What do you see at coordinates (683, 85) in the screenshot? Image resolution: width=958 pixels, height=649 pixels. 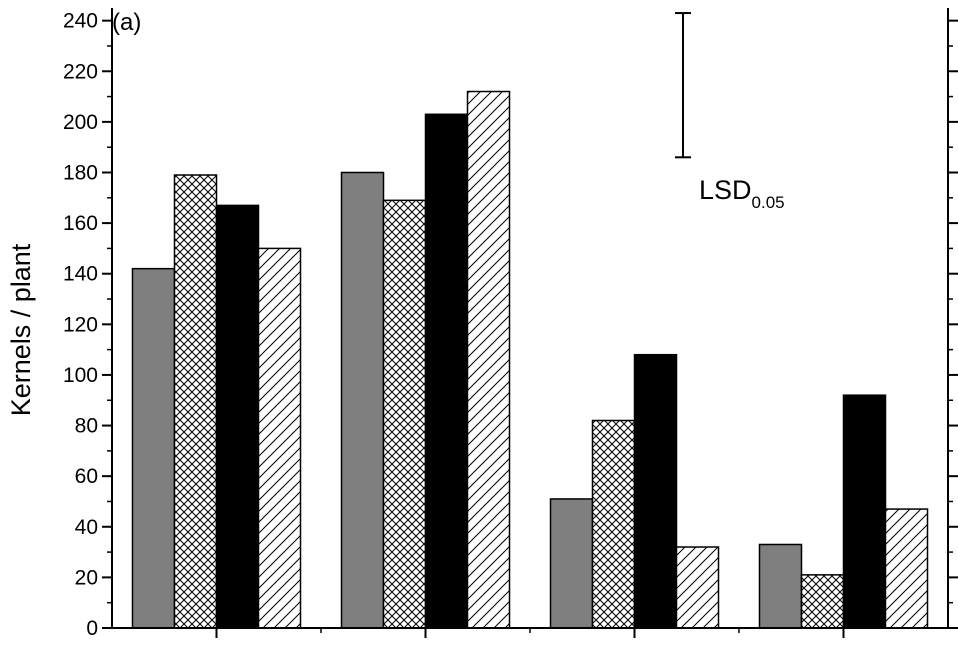 I see `lsd-error-bar` at bounding box center [683, 85].